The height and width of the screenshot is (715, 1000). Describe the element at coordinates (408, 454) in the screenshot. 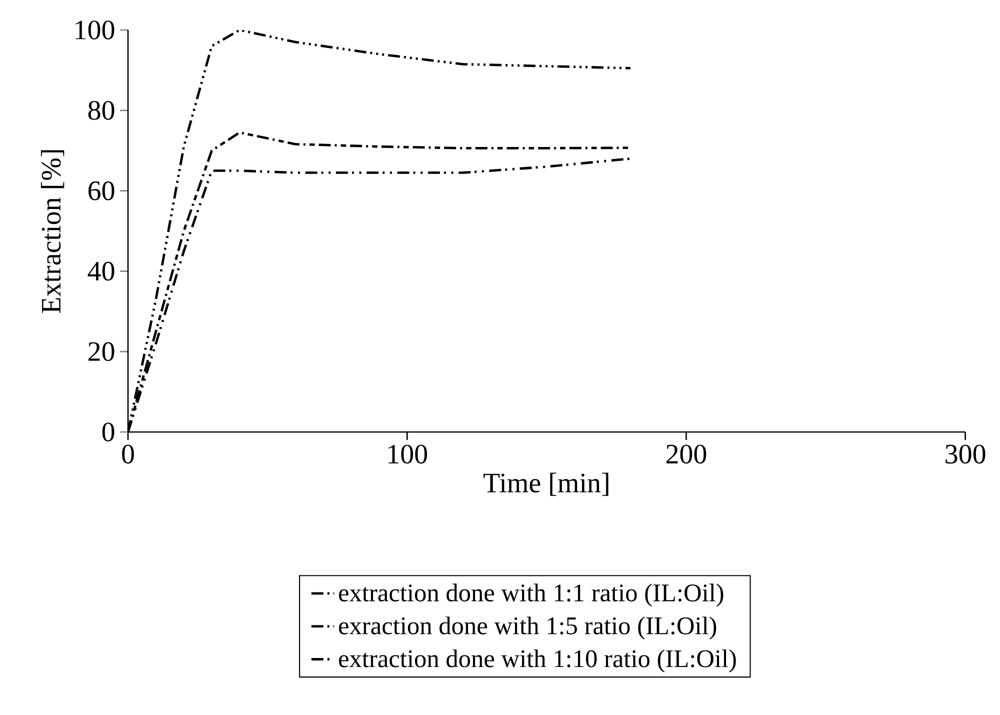

I see `x-tick-label: 100` at that location.